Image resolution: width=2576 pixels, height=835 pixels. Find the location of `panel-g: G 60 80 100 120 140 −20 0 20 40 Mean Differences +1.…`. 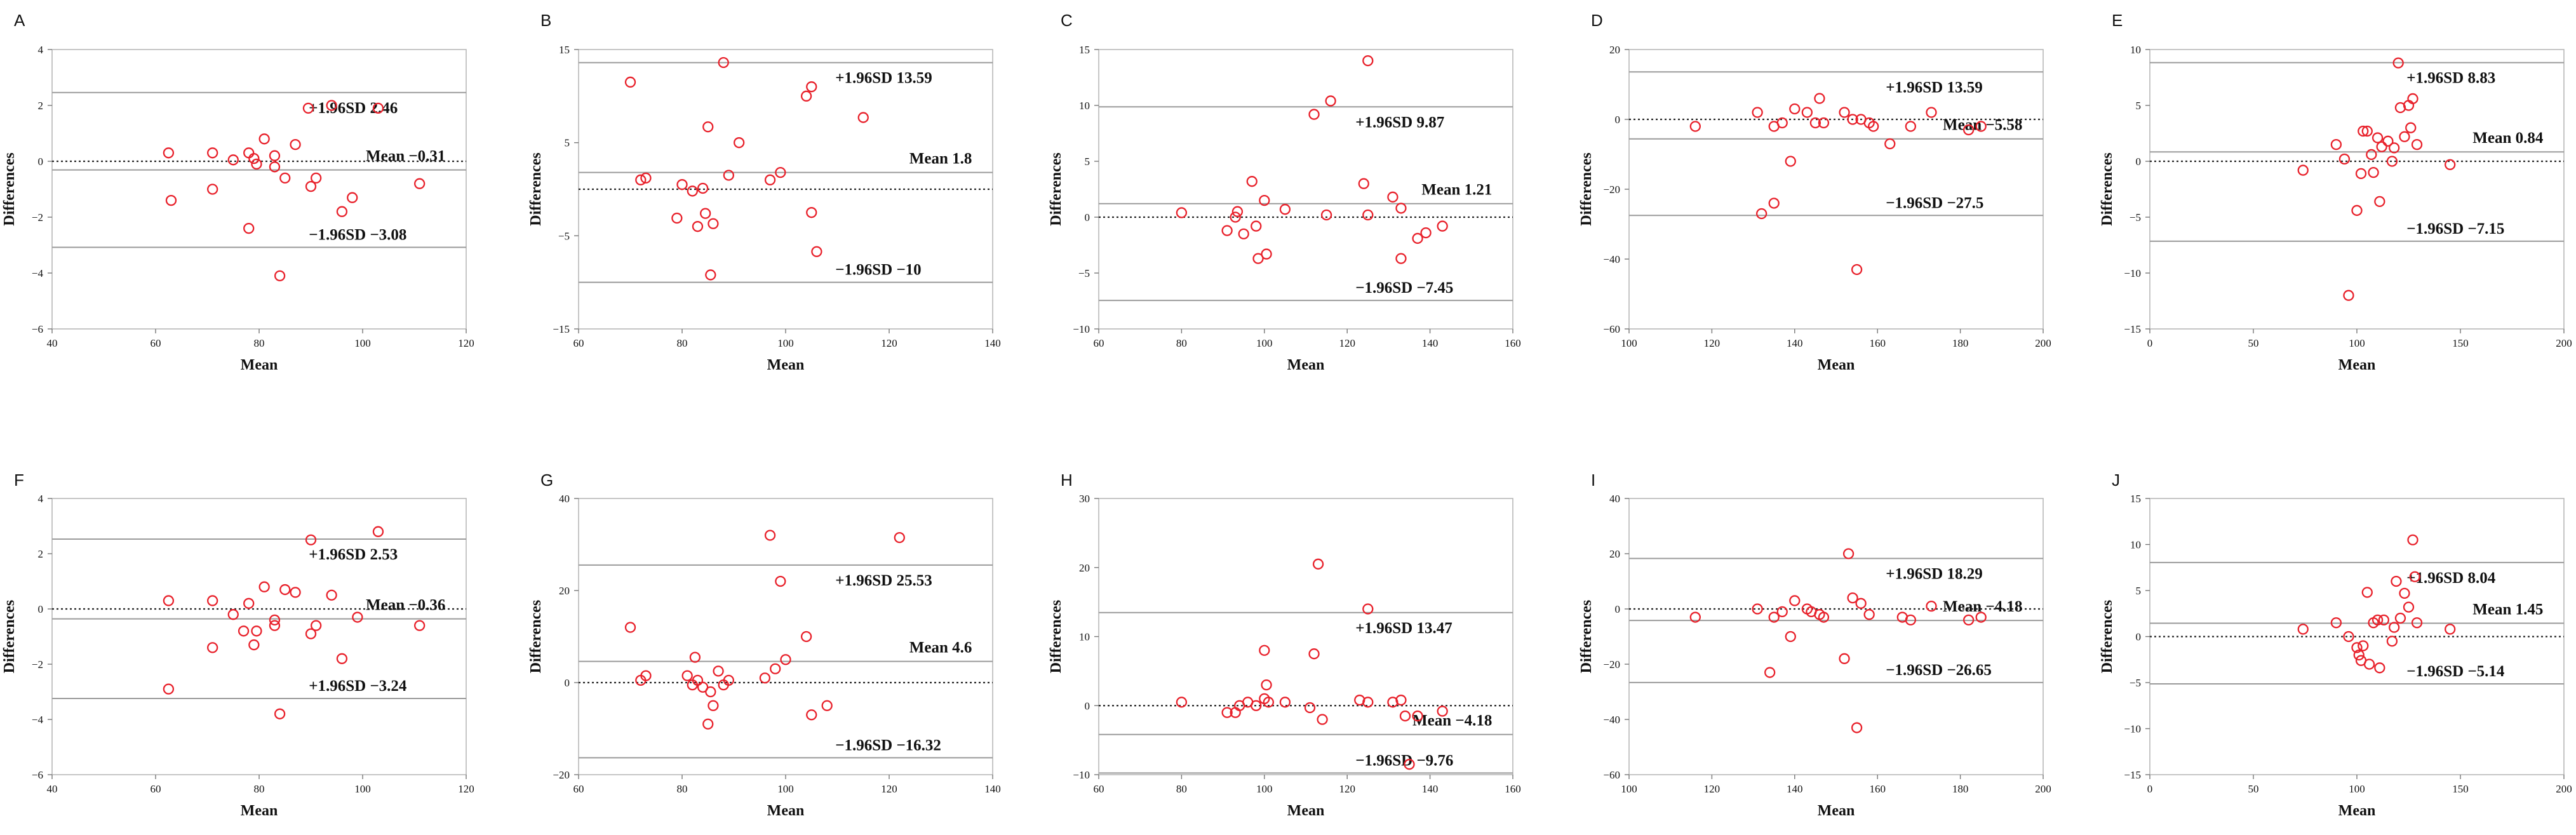

panel-g: G 60 80 100 120 140 −20 0 20 40 Mean Differences +1.… is located at coordinates (764, 645).